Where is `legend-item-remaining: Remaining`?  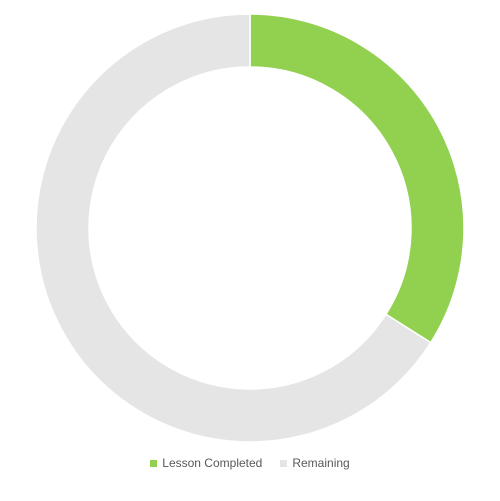
legend-item-remaining: Remaining is located at coordinates (315, 463).